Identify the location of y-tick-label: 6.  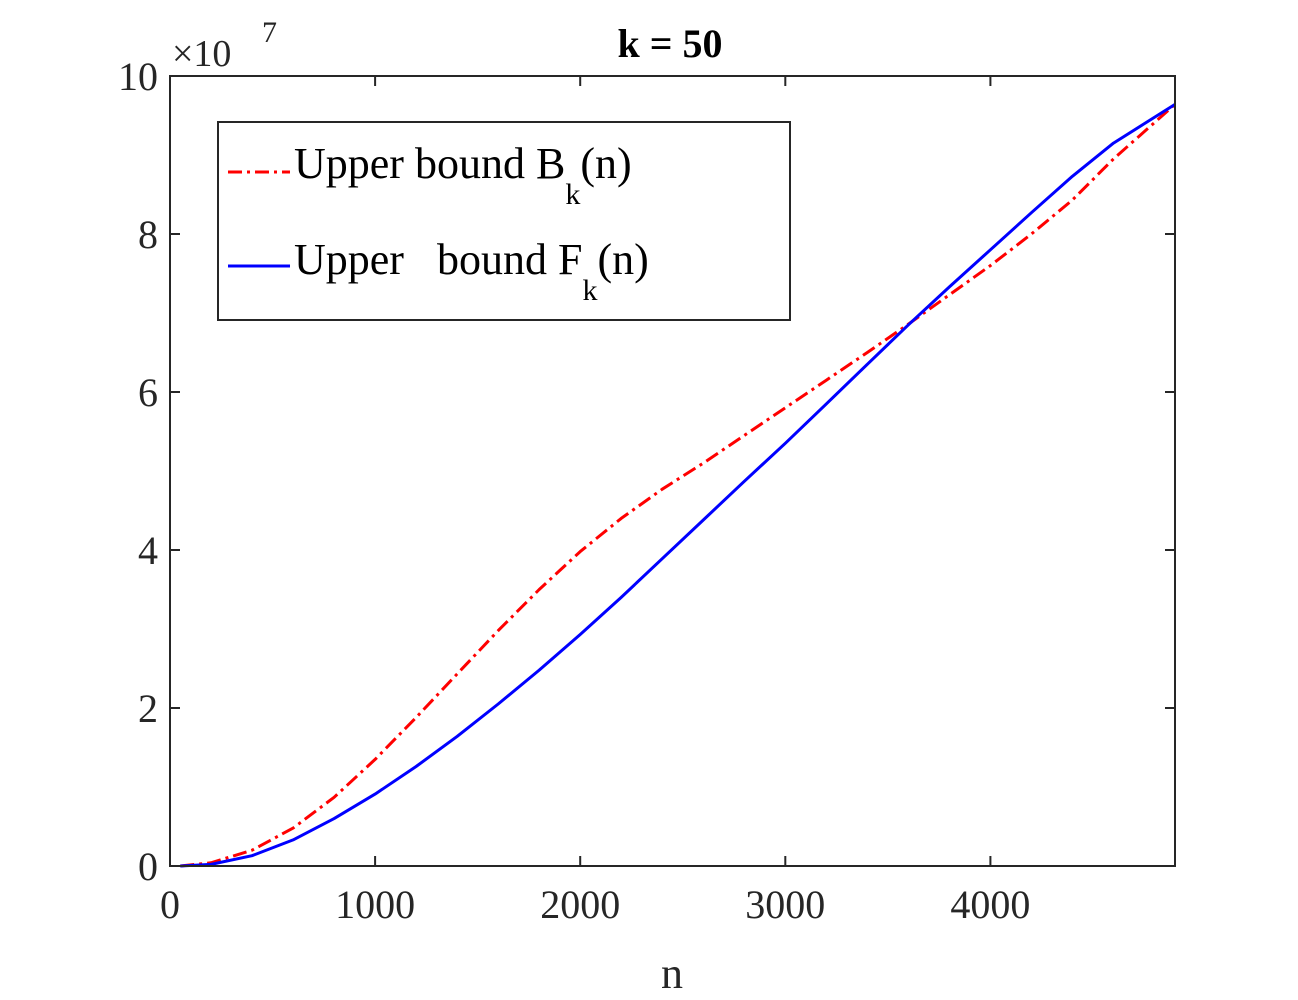
(148, 392).